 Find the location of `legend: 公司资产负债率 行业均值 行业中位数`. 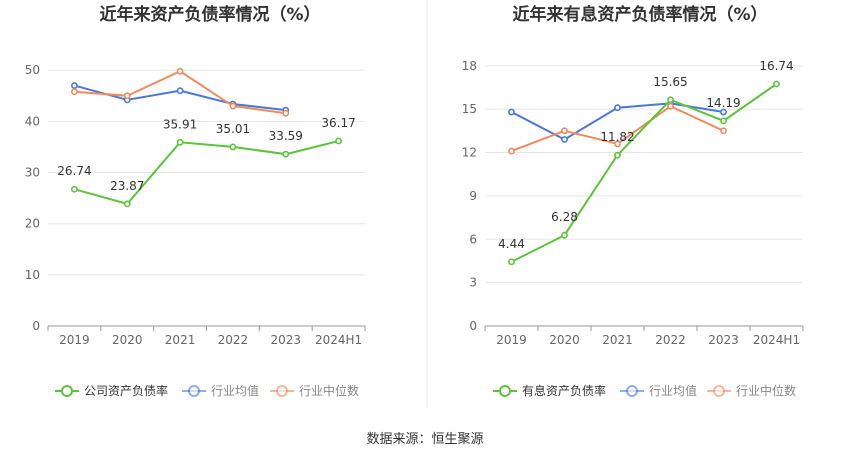

legend: 公司资产负债率 行业均值 行业中位数 is located at coordinates (207, 390).